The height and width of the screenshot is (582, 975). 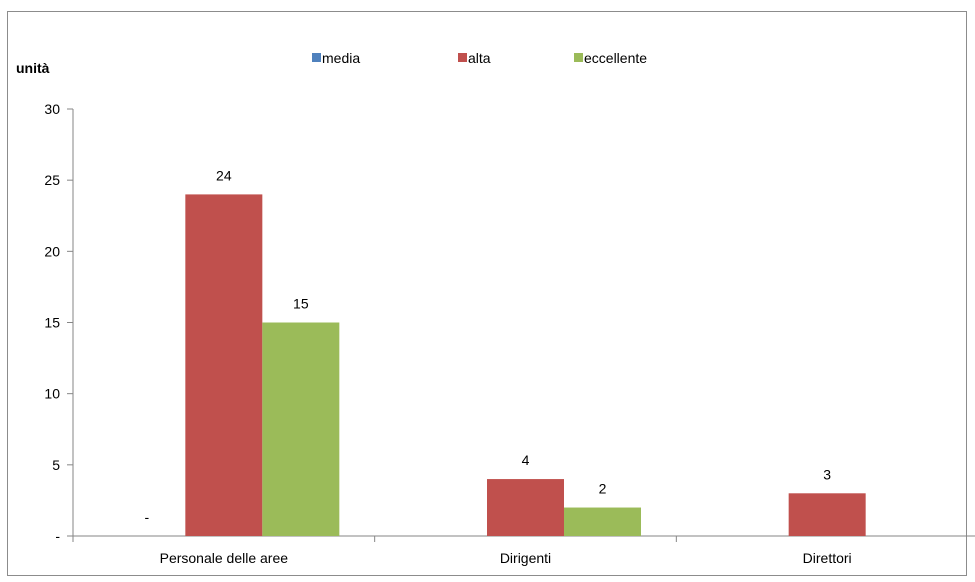 I want to click on x-tick-label: Personale delle aree, so click(x=224, y=558).